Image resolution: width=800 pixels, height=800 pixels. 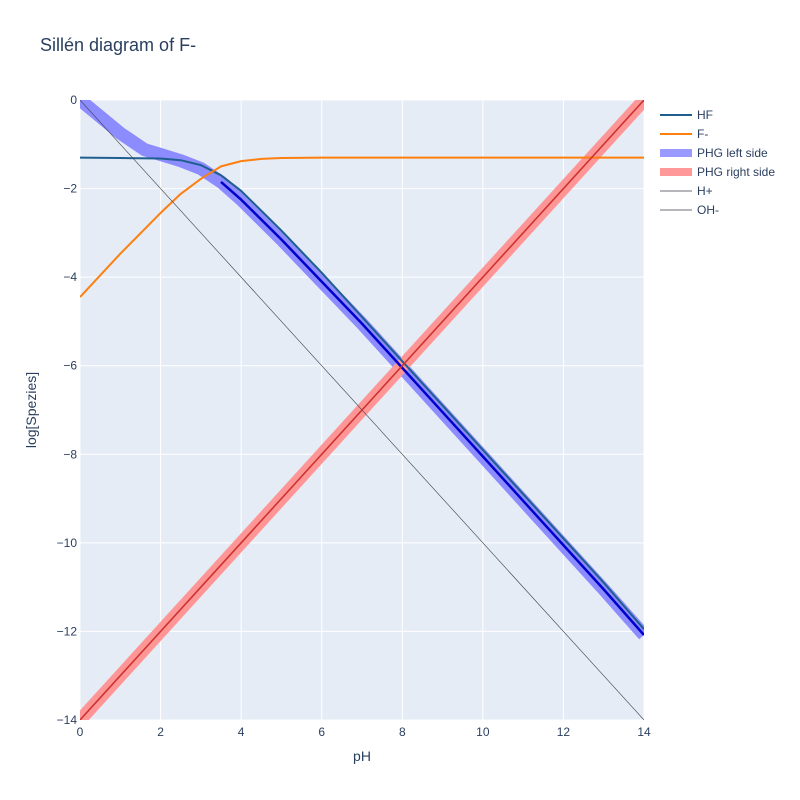 What do you see at coordinates (67, 720) in the screenshot?
I see `y-tick-label: −14` at bounding box center [67, 720].